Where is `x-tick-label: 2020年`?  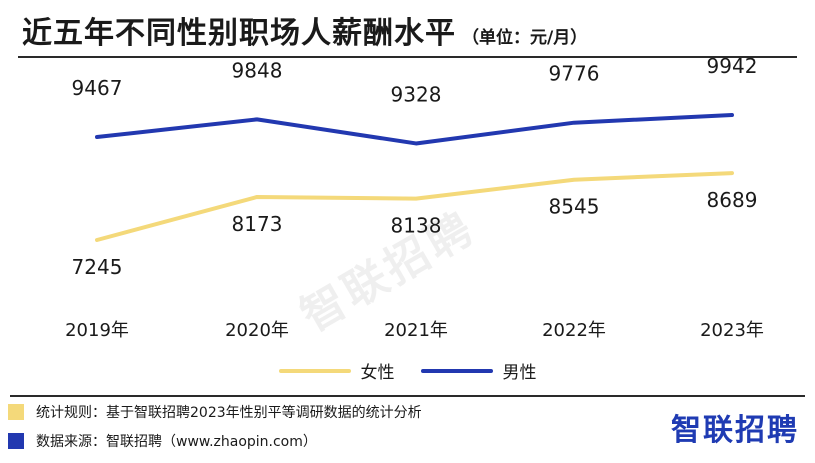 x-tick-label: 2020年 is located at coordinates (257, 330).